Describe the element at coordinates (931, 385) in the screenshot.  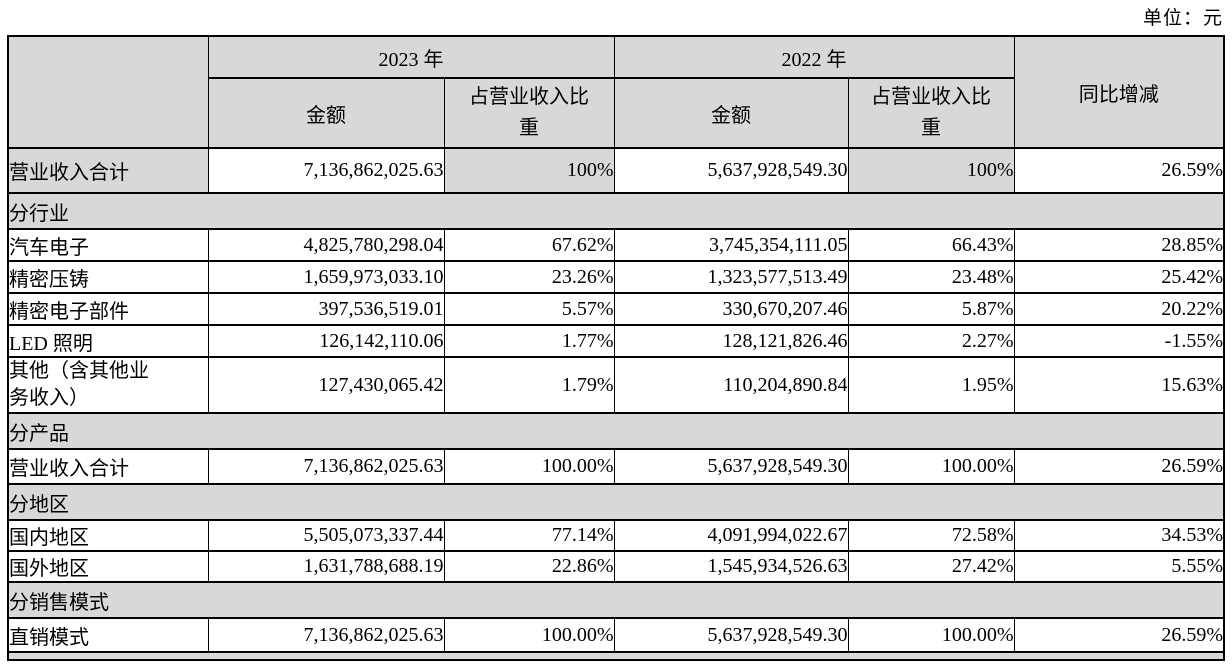
I see `ratio-2022: 1.95%` at that location.